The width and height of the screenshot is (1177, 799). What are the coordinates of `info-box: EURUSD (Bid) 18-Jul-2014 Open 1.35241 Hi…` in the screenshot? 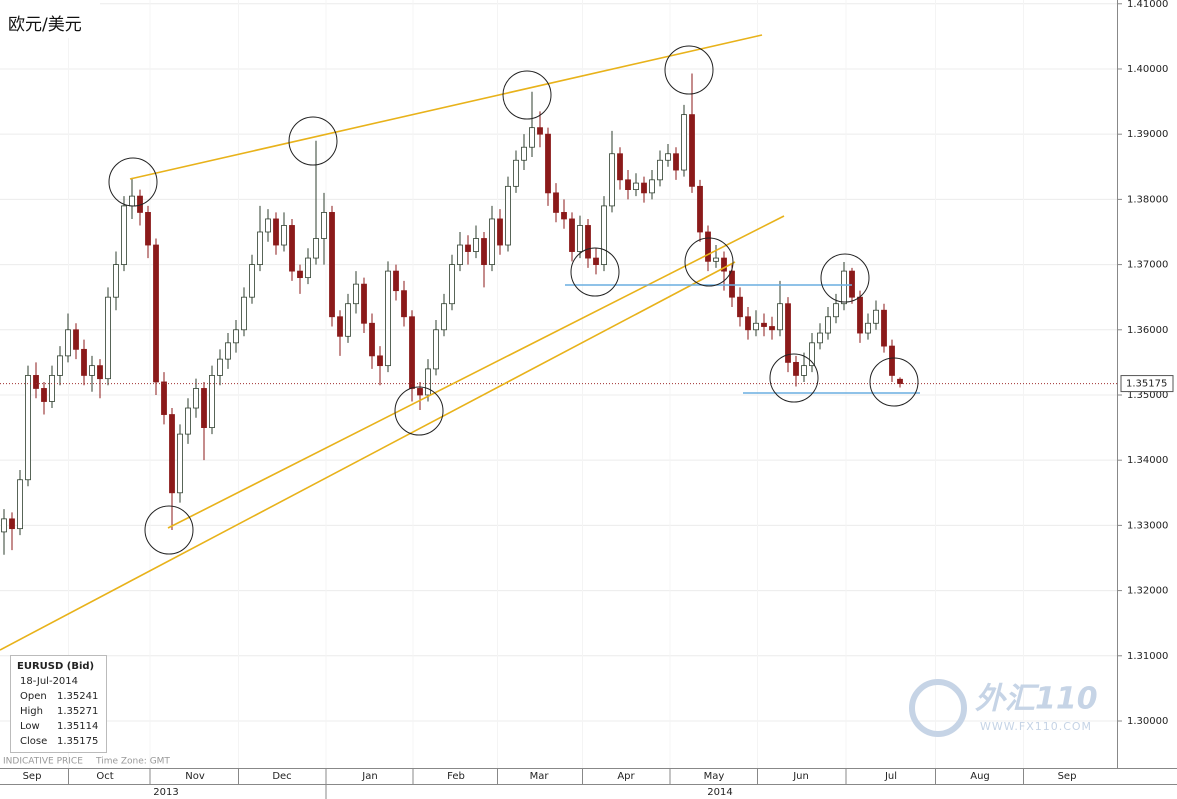 It's located at (58, 704).